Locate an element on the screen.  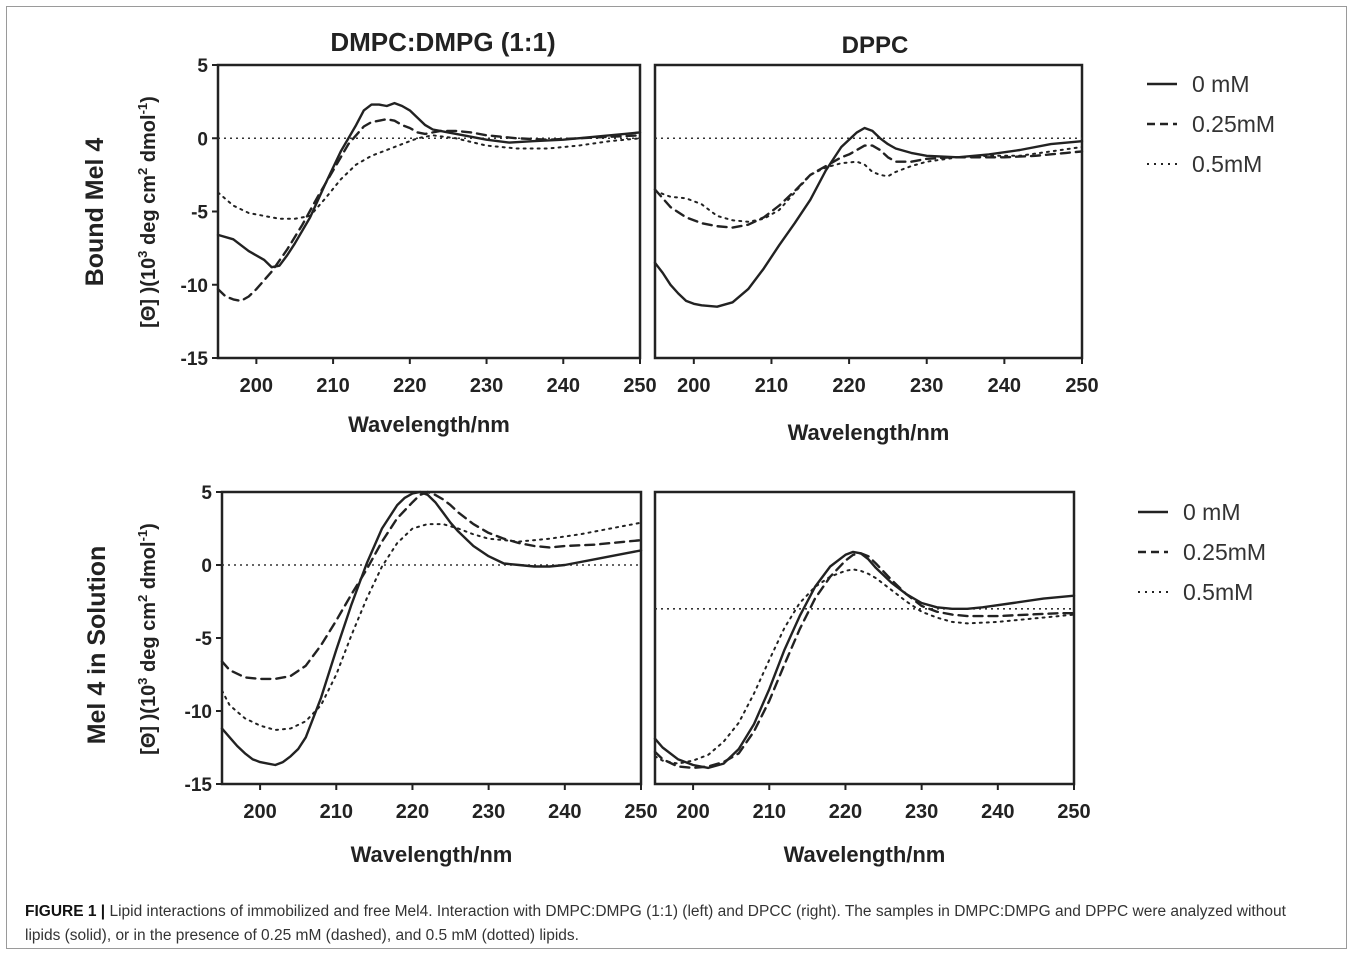
legend-top-label-1: 0.25mM is located at coordinates (1233, 124).